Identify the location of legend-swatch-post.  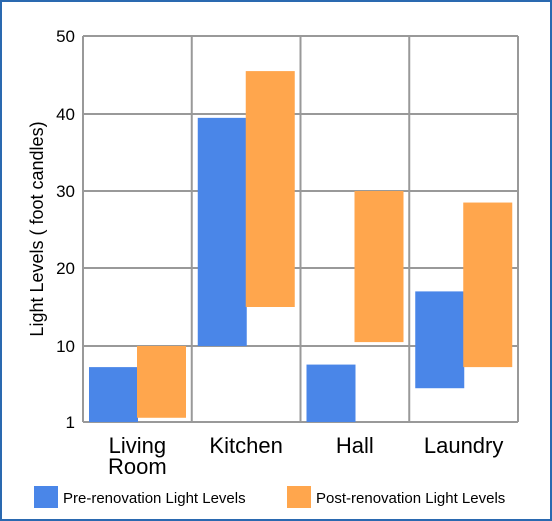
(299, 497).